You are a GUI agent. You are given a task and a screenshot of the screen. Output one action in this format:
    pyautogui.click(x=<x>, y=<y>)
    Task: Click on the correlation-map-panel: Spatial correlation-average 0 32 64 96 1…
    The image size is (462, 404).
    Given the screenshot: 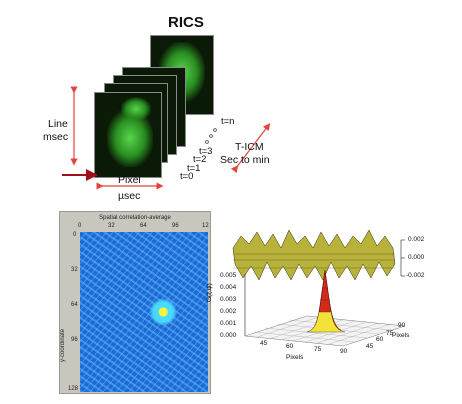 What is the action you would take?
    pyautogui.click(x=135, y=302)
    